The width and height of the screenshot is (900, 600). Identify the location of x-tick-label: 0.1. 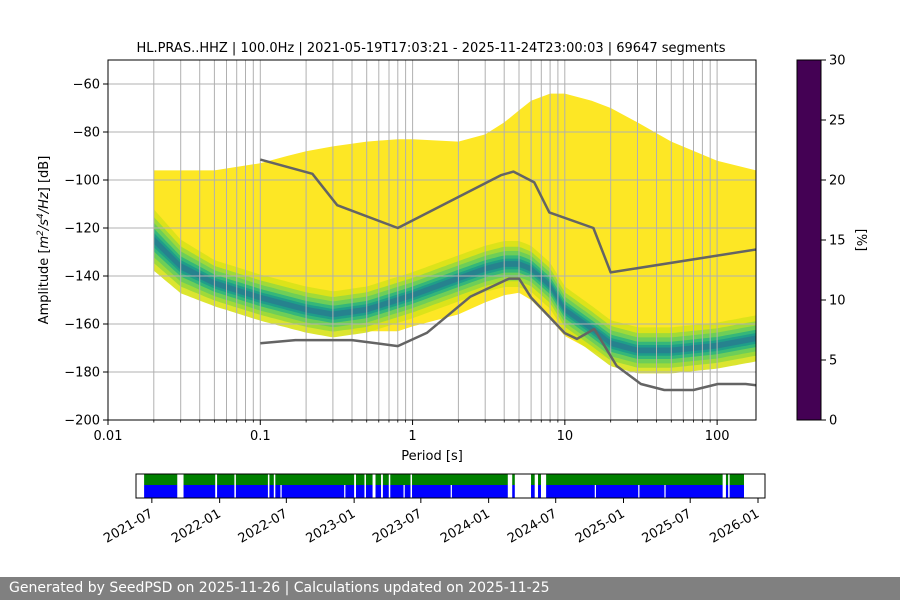
(260, 436).